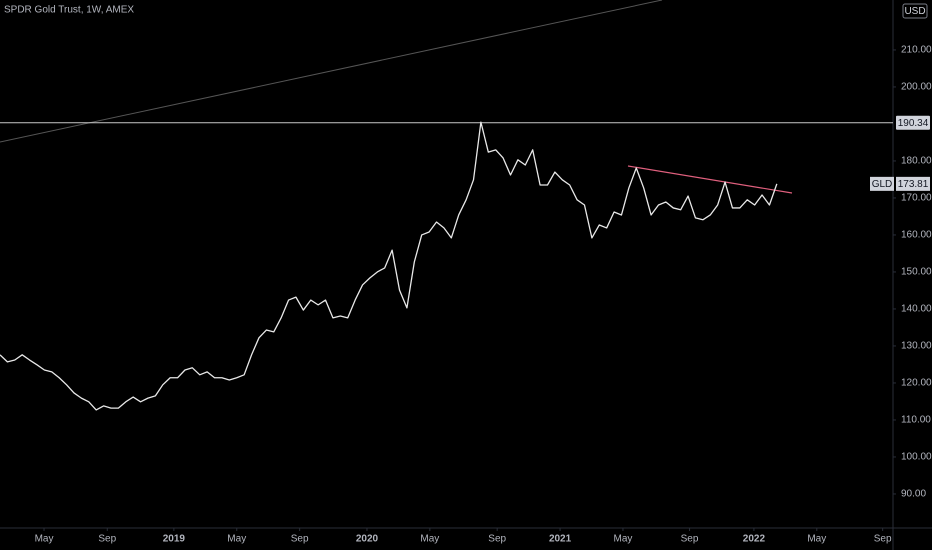 The height and width of the screenshot is (550, 932). I want to click on y-tick-label: 130.00, so click(916, 346).